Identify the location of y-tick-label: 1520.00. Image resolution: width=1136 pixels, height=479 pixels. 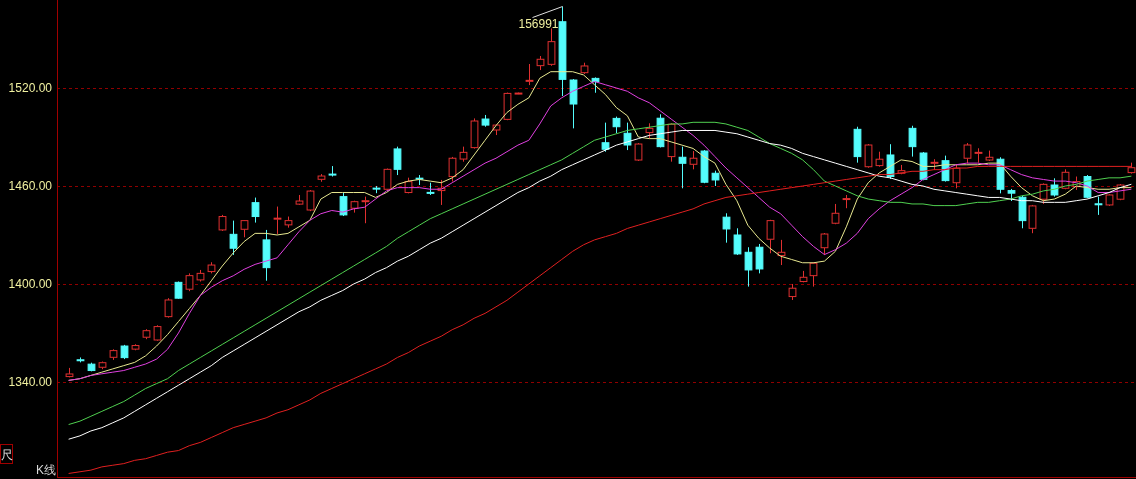
(30, 88).